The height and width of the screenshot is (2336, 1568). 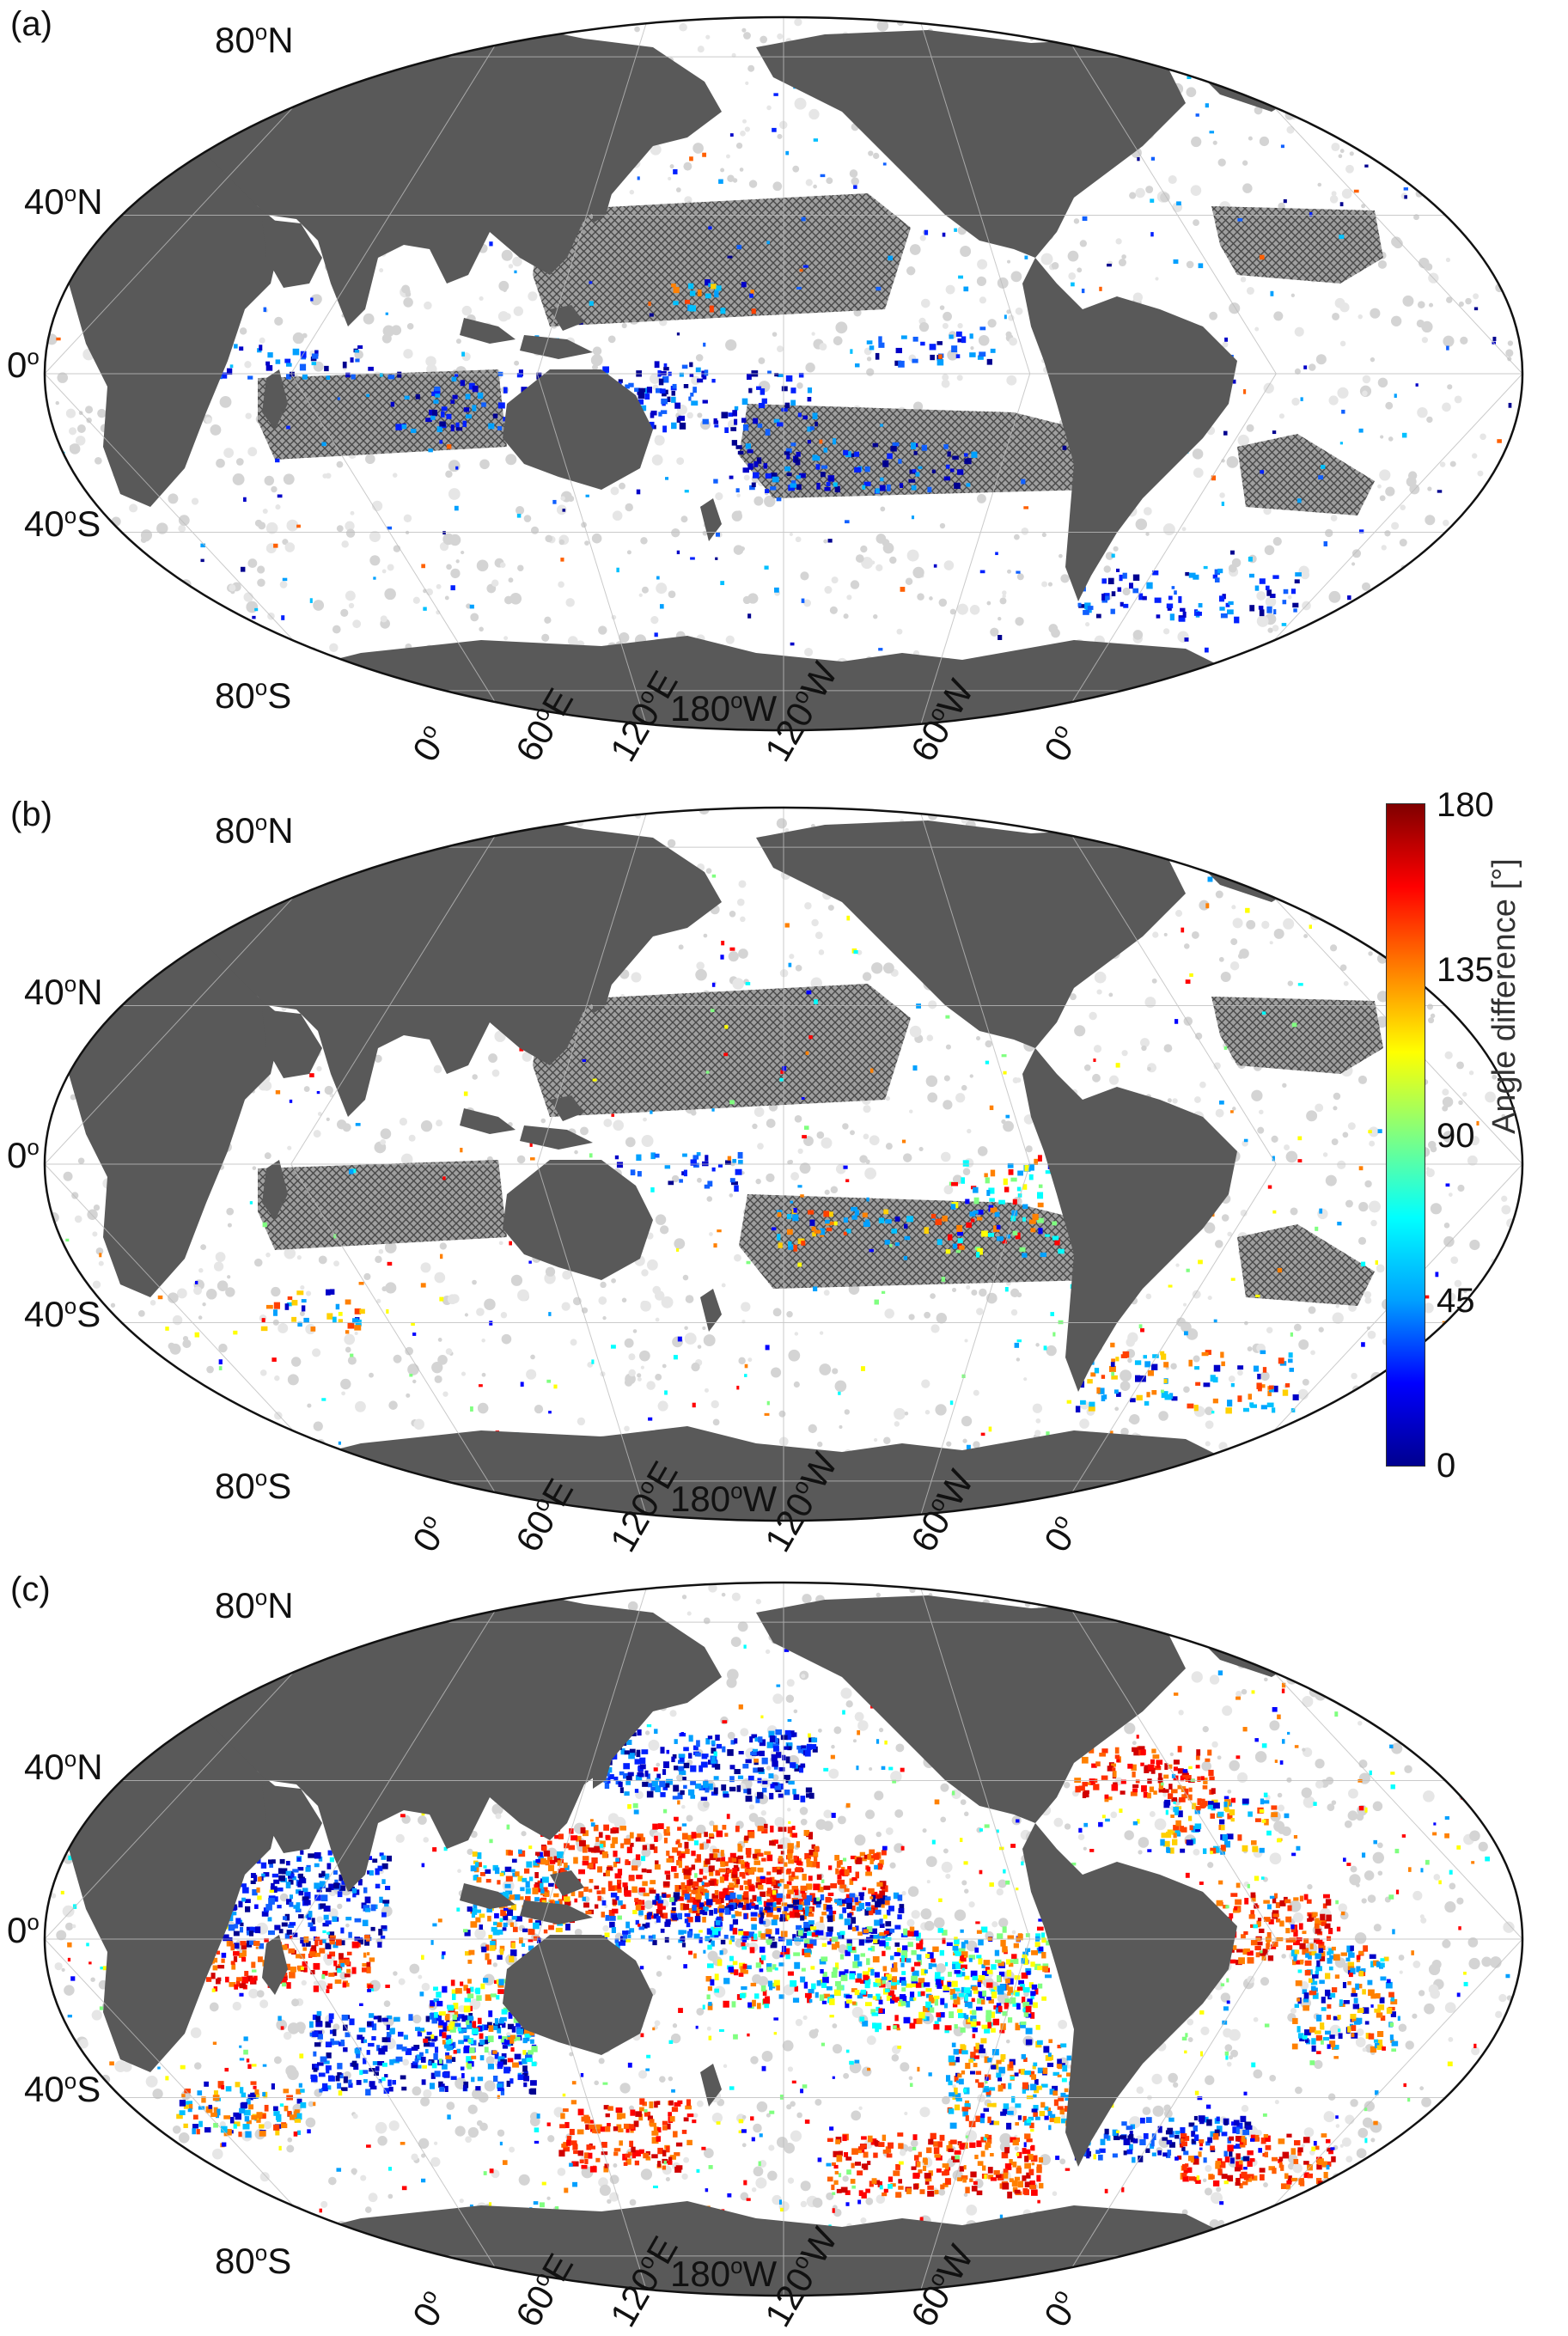 I want to click on panel-label-c: (c), so click(x=31, y=1589).